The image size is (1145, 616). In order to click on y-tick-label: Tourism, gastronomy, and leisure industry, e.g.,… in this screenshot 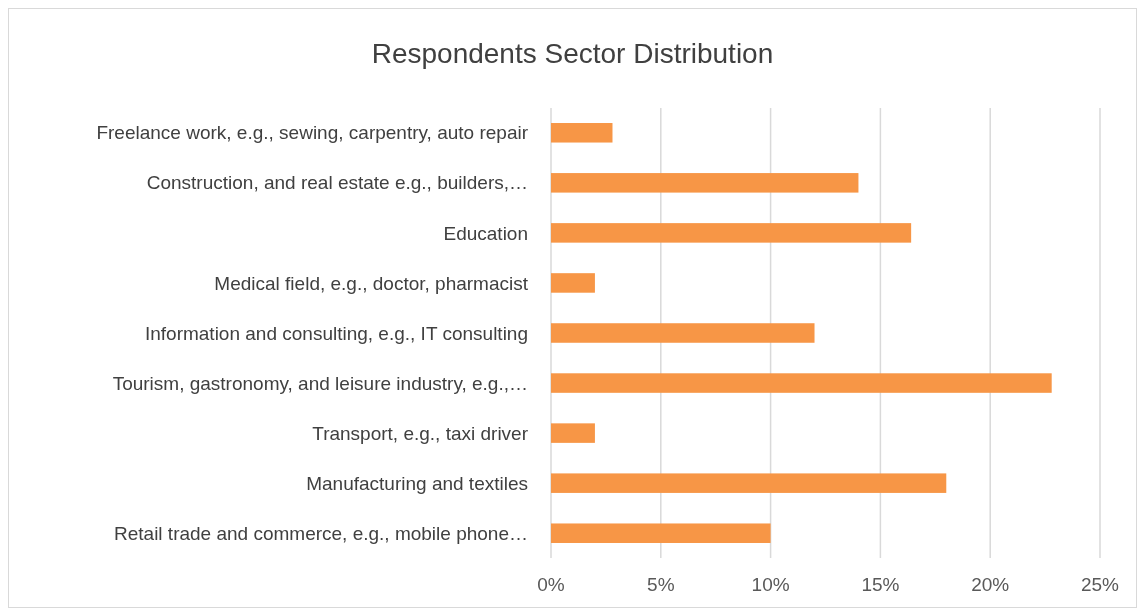, I will do `click(320, 383)`.